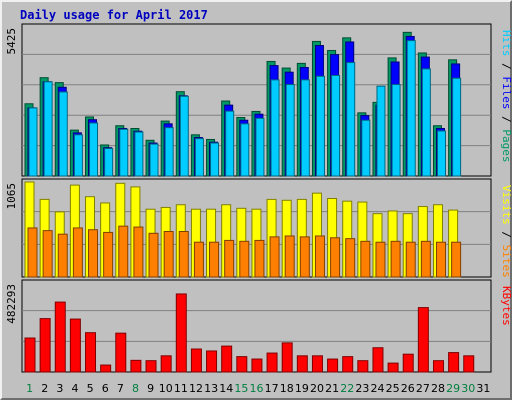  I want to click on x-tick-label-day-7: 7, so click(120, 388).